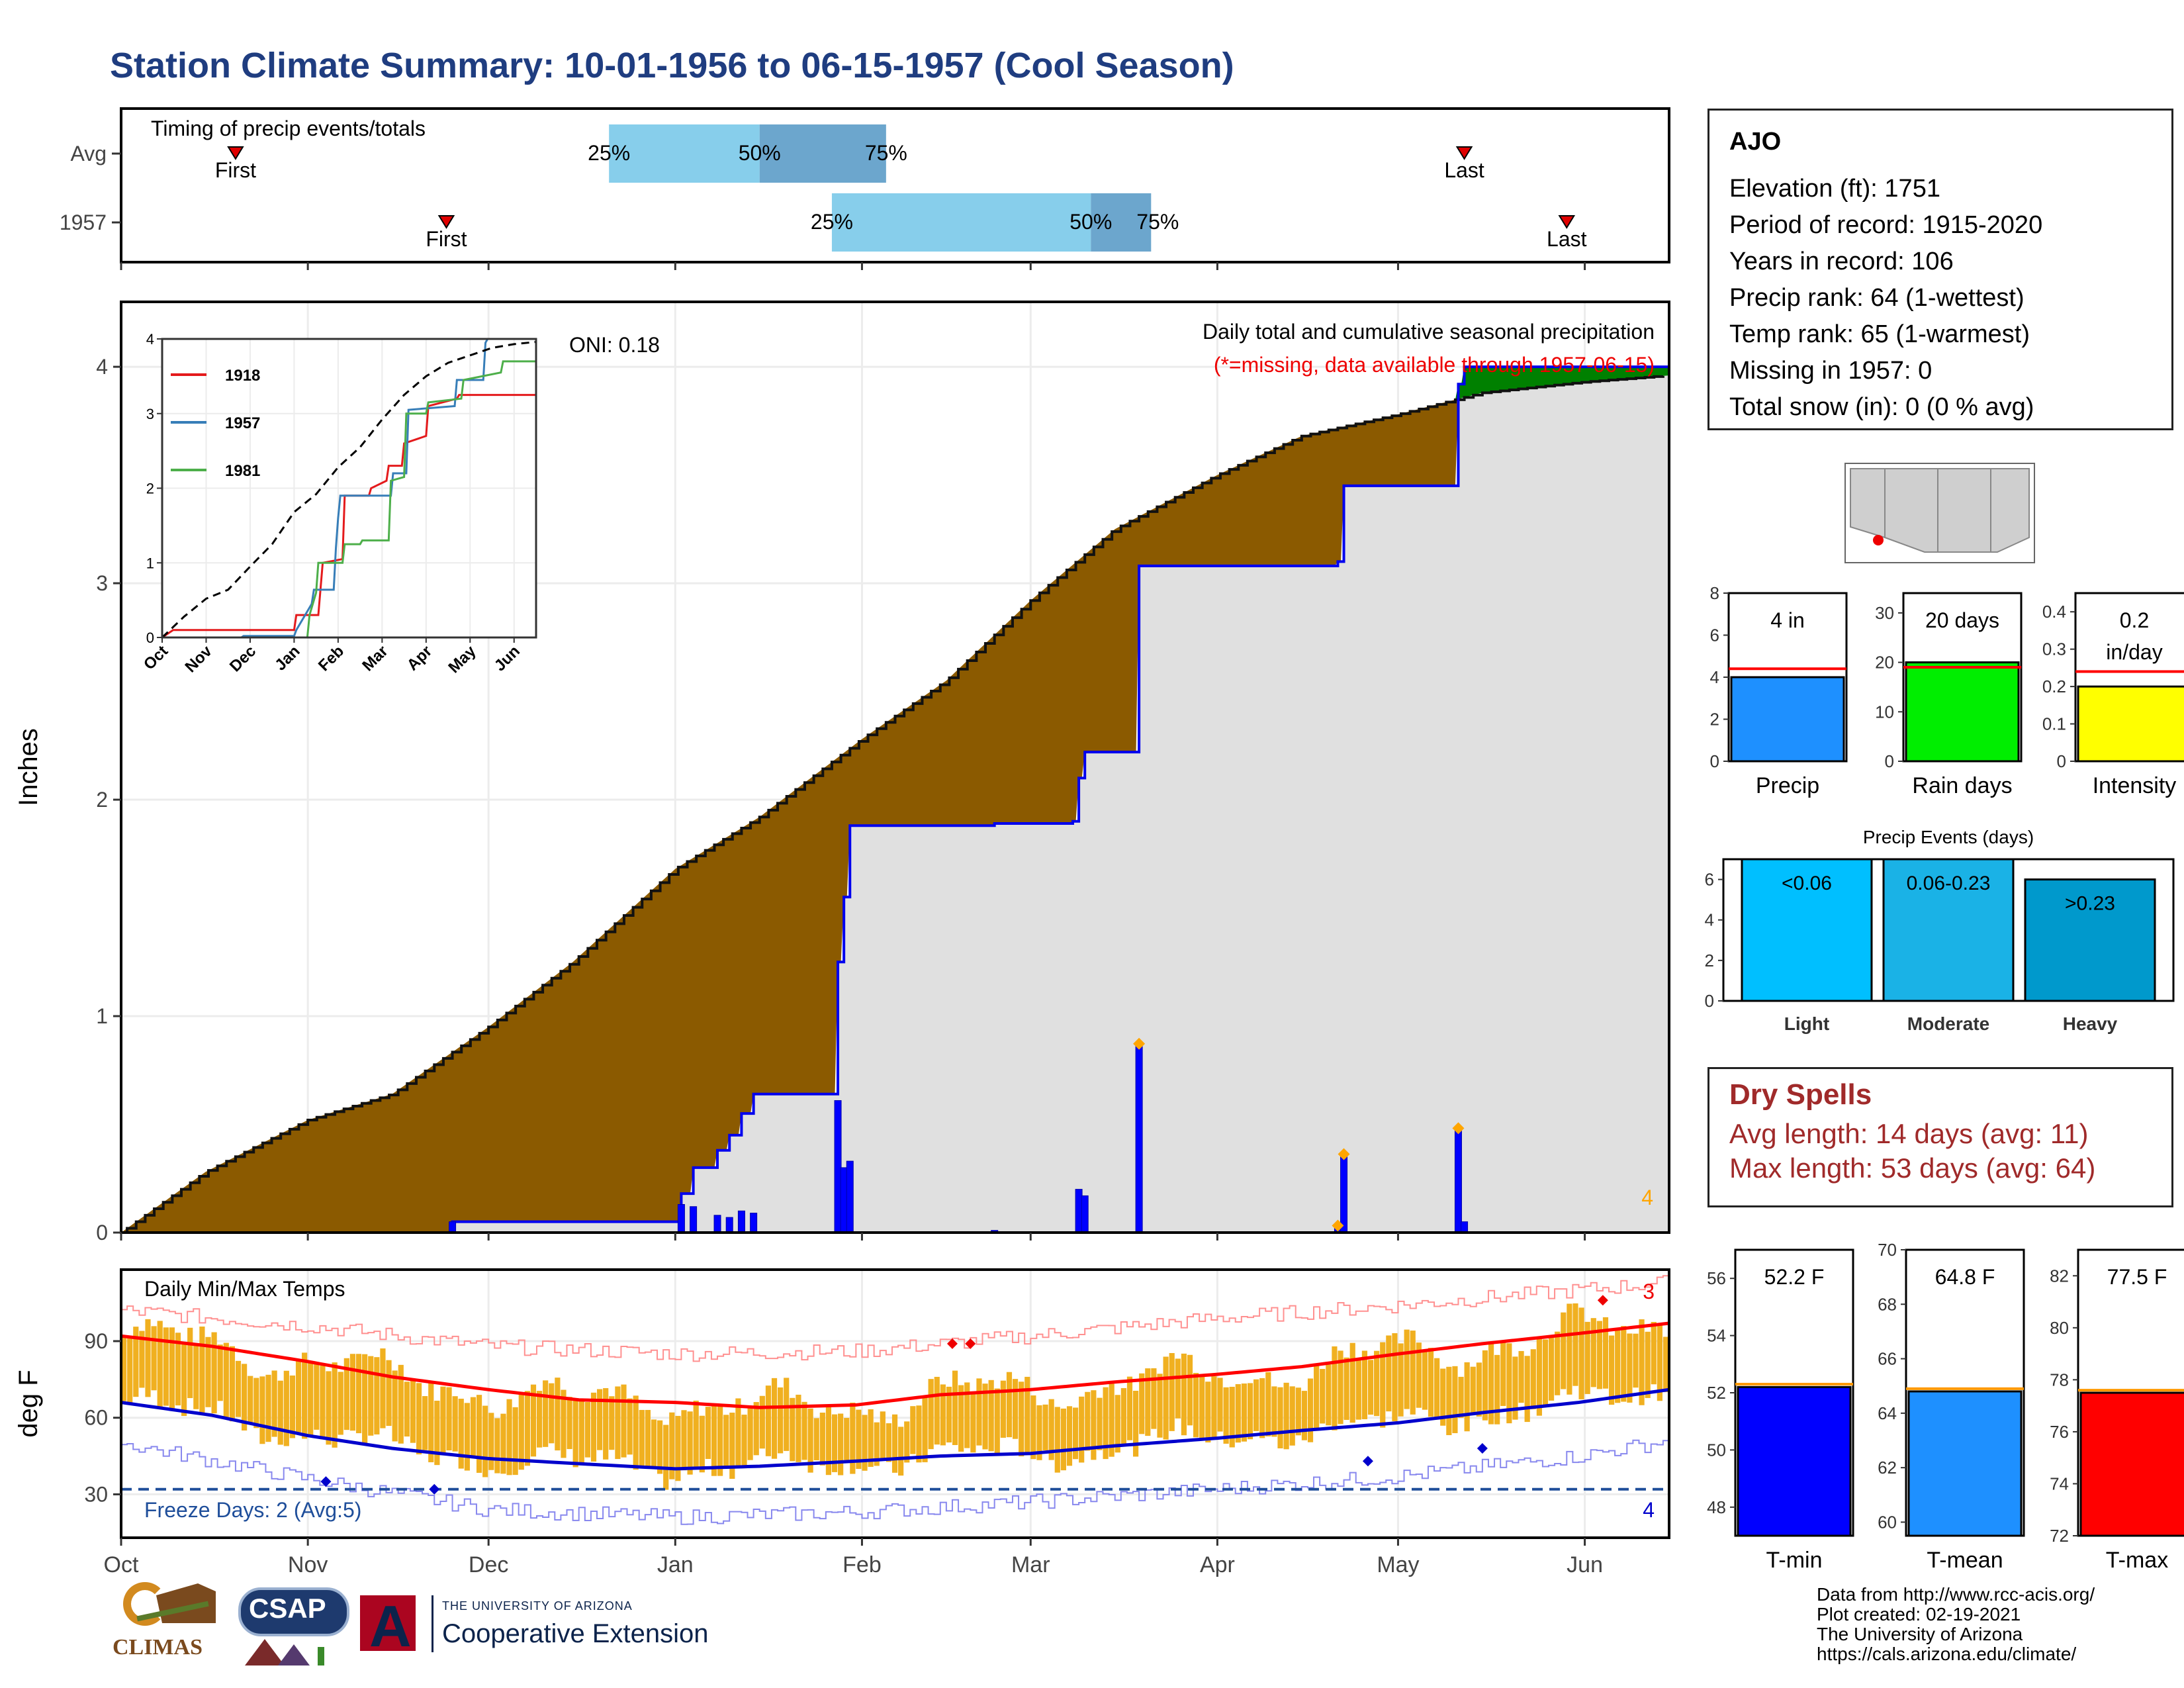  What do you see at coordinates (895, 1365) in the screenshot?
I see `temp-avg-max-line` at bounding box center [895, 1365].